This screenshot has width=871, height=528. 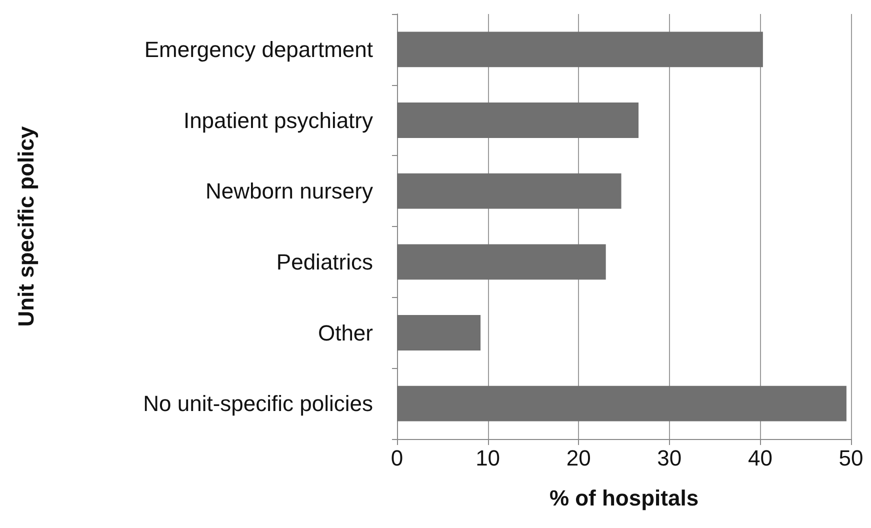 What do you see at coordinates (26, 226) in the screenshot?
I see `y-axis-title: Unit specific policy` at bounding box center [26, 226].